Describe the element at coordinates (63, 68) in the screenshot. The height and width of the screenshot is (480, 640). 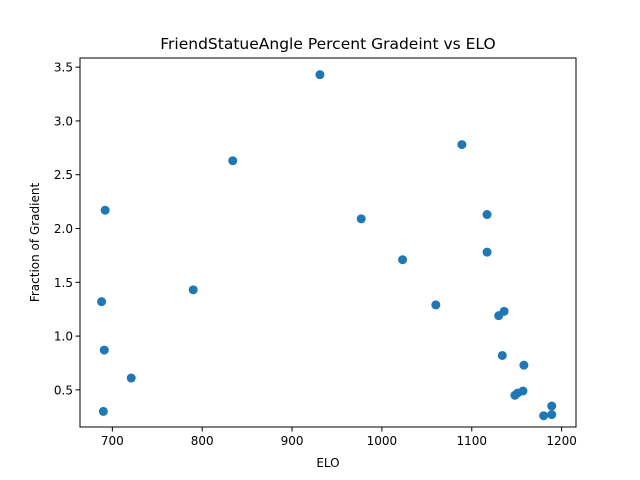
I see `y-tick-label: 3.5` at that location.